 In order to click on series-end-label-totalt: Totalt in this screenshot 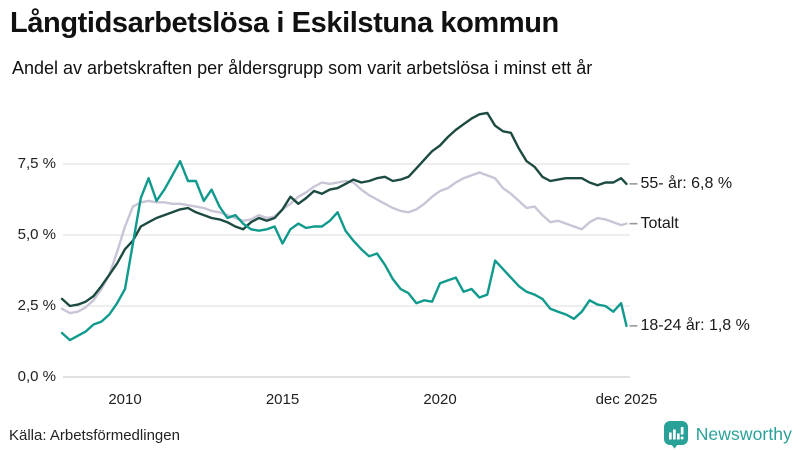, I will do `click(659, 223)`.